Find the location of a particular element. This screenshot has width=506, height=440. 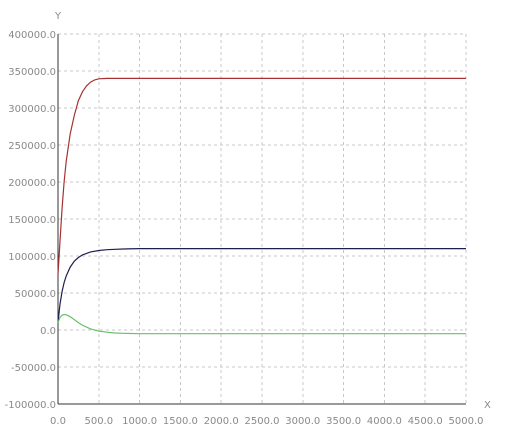

x-tick-label: 2500.0 is located at coordinates (262, 421).